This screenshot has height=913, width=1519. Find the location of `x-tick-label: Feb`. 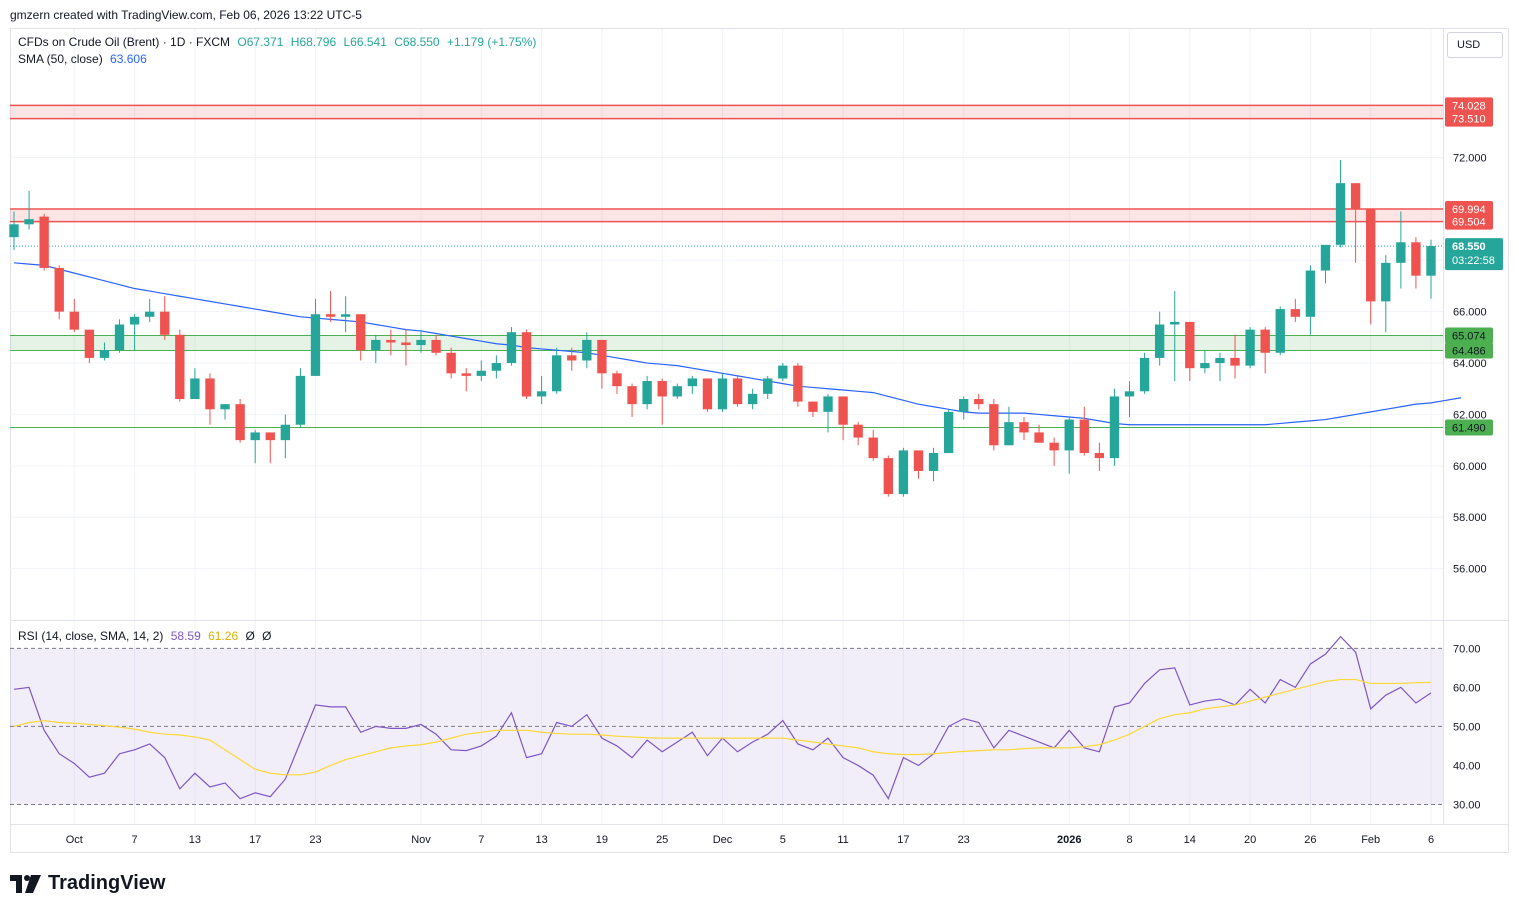

x-tick-label: Feb is located at coordinates (1370, 840).